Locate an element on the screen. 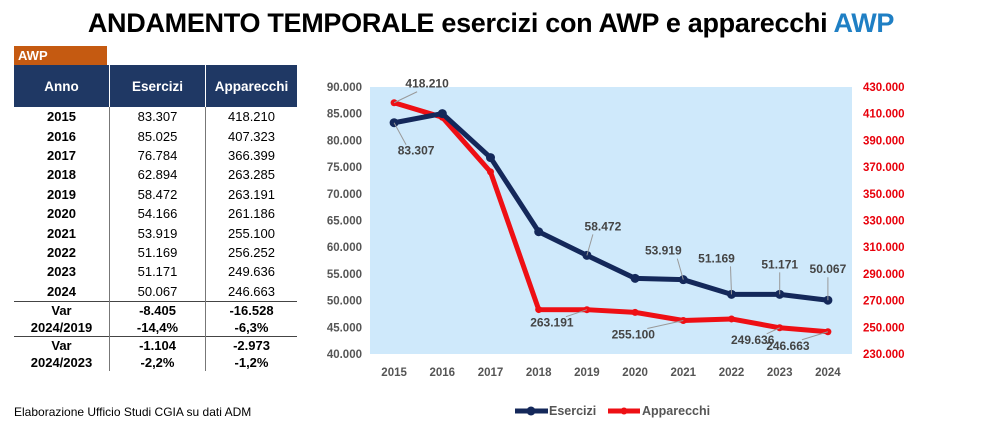 This screenshot has height=436, width=982. cell-esercizi: 62.894 is located at coordinates (157, 175).